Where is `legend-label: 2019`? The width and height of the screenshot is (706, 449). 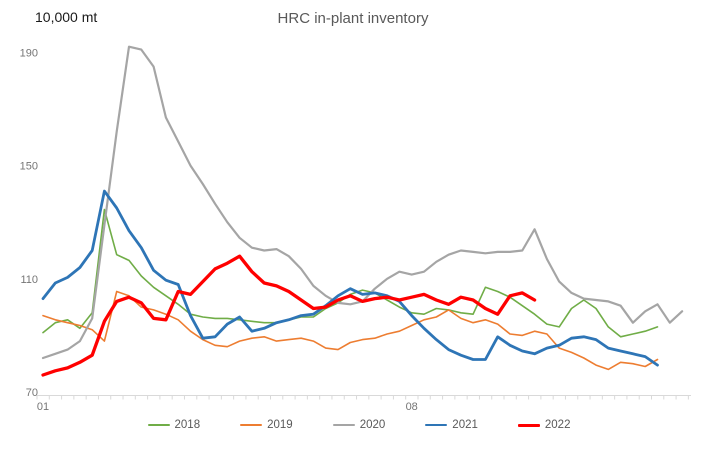
legend-label: 2019 is located at coordinates (280, 425).